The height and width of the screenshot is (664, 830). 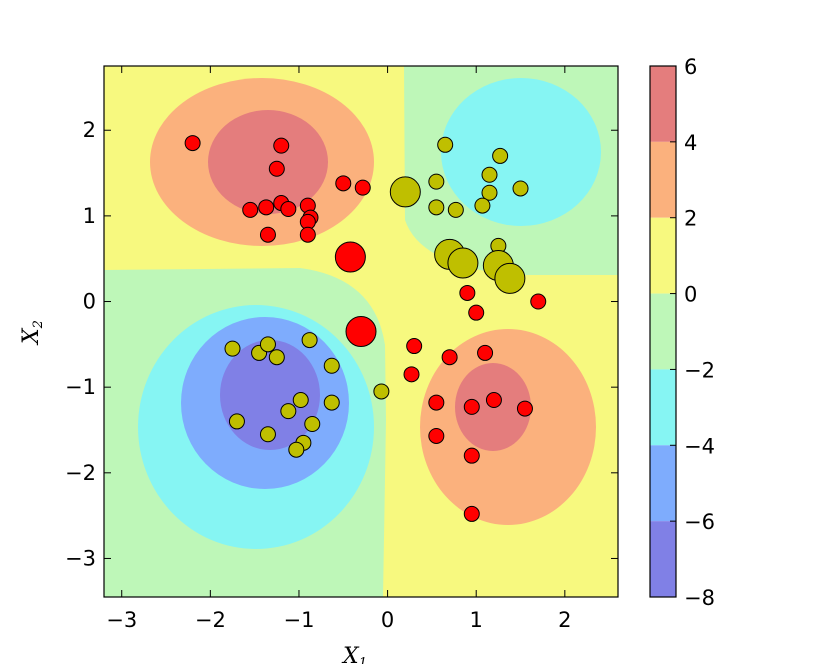 What do you see at coordinates (690, 219) in the screenshot?
I see `colorbar-tick-label: 2` at bounding box center [690, 219].